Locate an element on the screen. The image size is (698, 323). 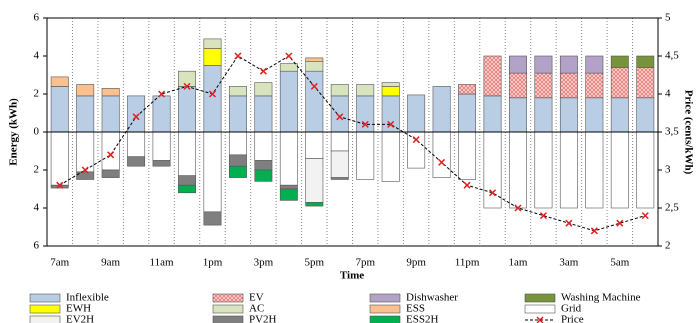
x-tick-label: 5pm is located at coordinates (315, 263).